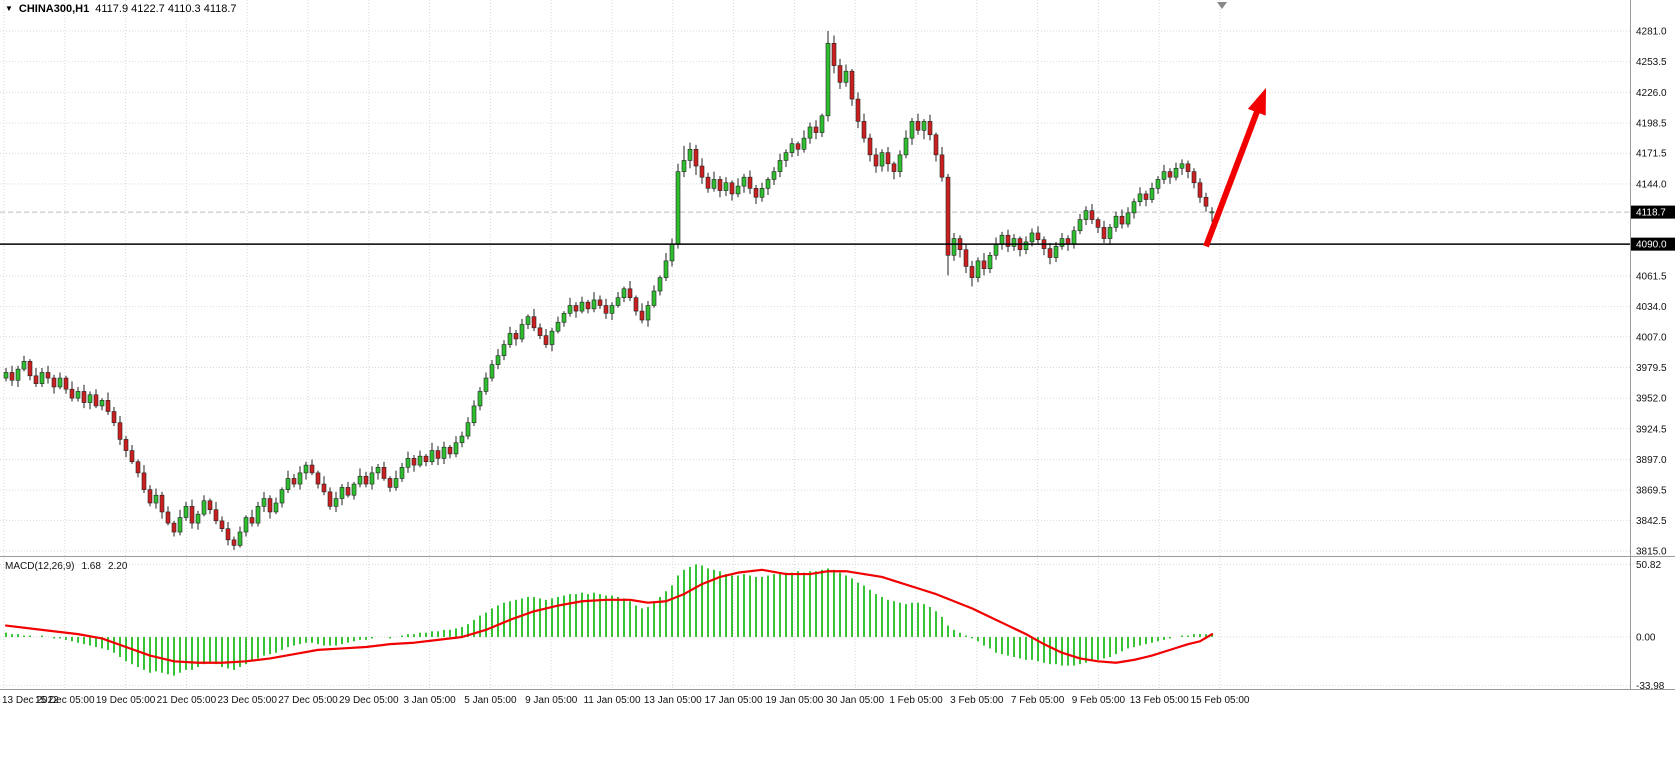  What do you see at coordinates (490, 700) in the screenshot?
I see `time-axis-label: 5 Jan 05:00` at bounding box center [490, 700].